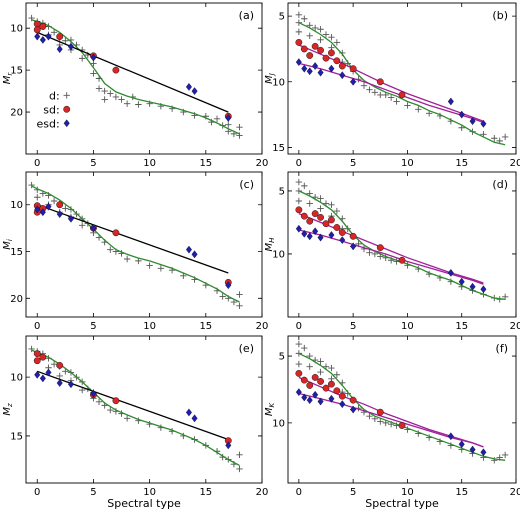 The width and height of the screenshot is (520, 509). I want to click on x-tick-label: 5, so click(353, 163).